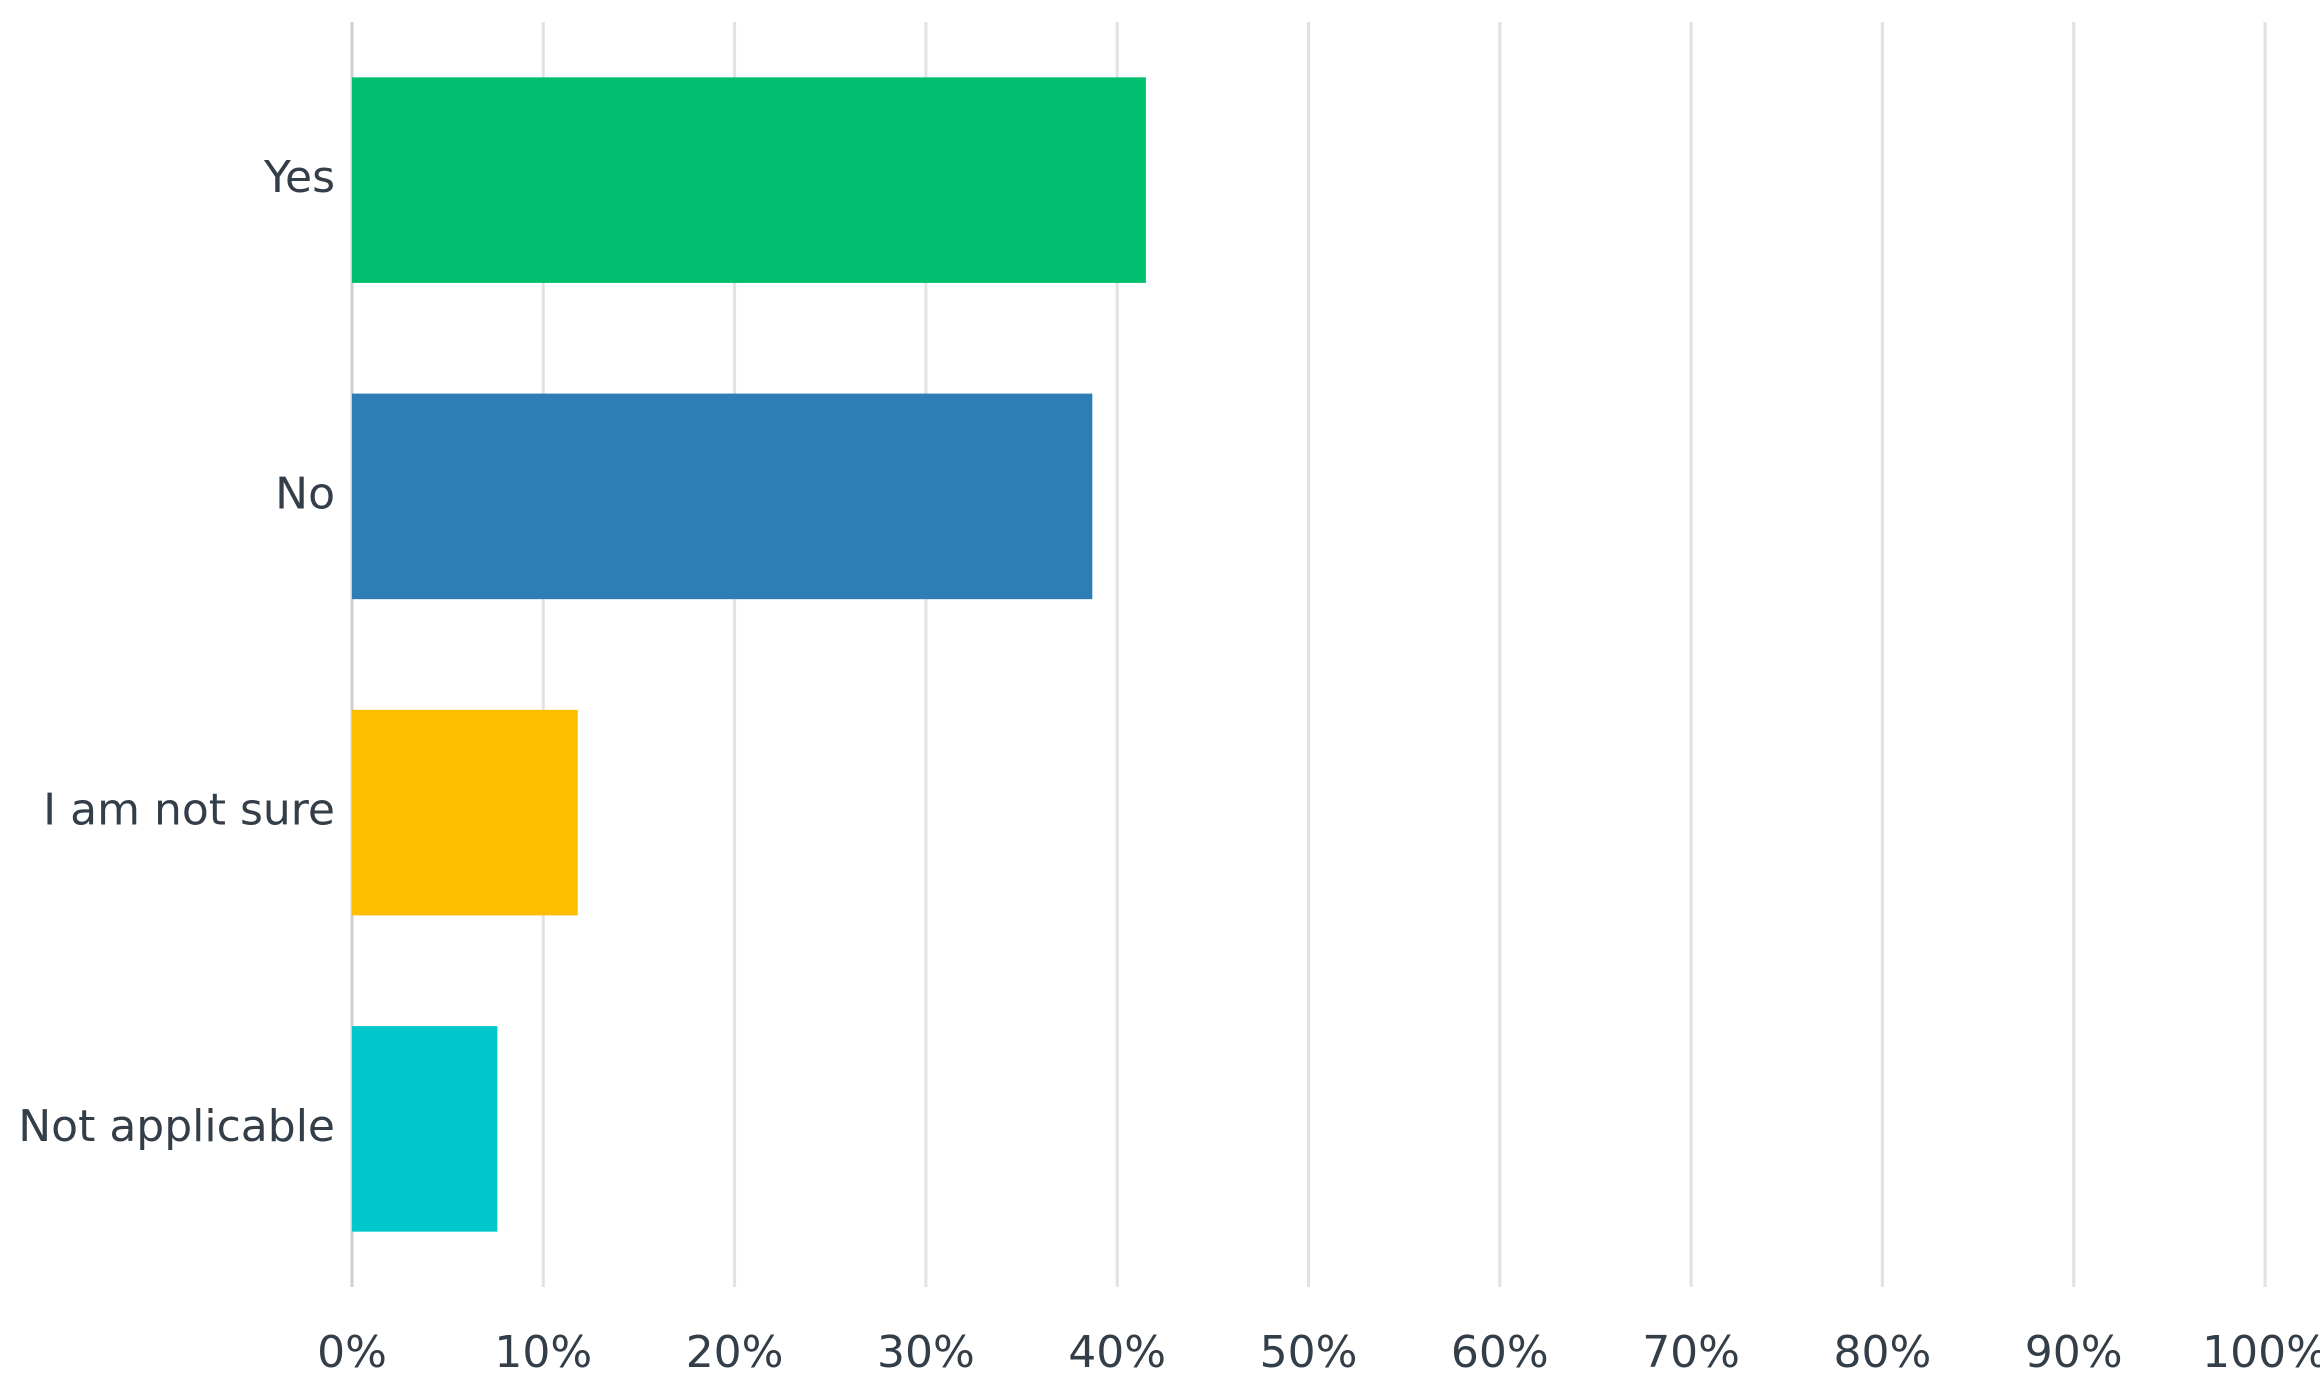  I want to click on x-tick-label: 80%, so click(1883, 1352).